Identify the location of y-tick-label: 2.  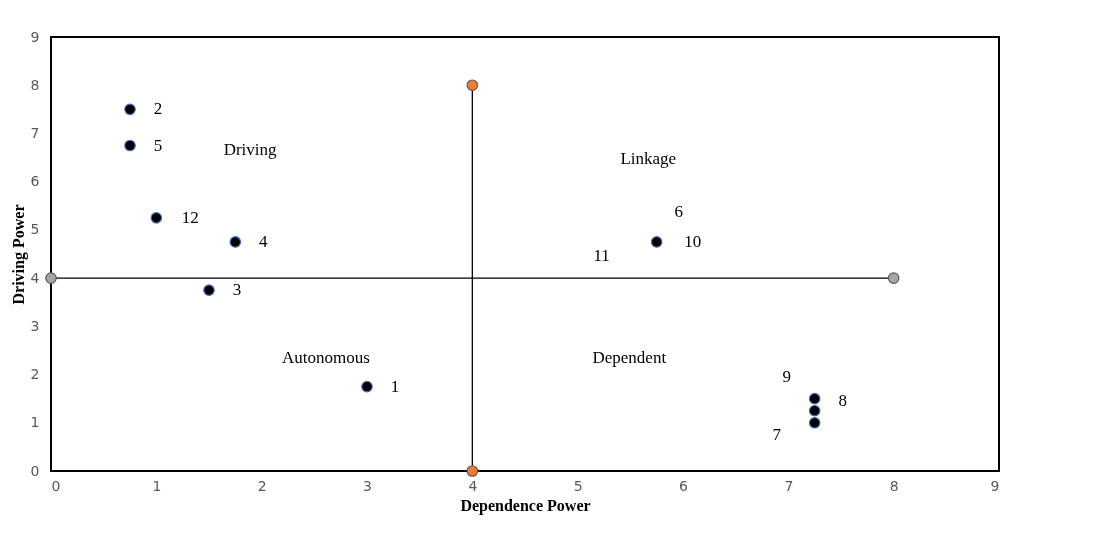
(35, 374).